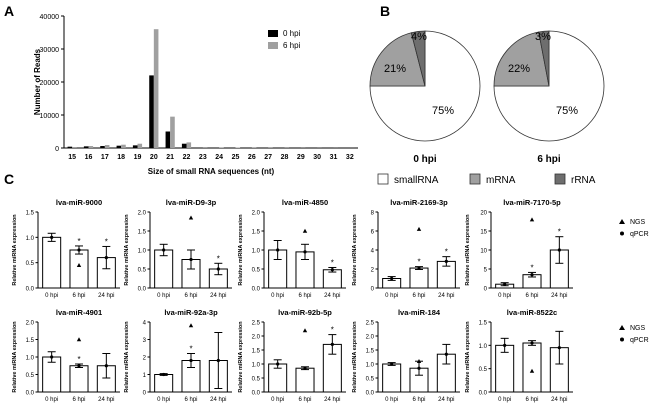 The height and width of the screenshot is (407, 671). What do you see at coordinates (236, 157) in the screenshot?
I see `a-x-tick-label: 25` at bounding box center [236, 157].